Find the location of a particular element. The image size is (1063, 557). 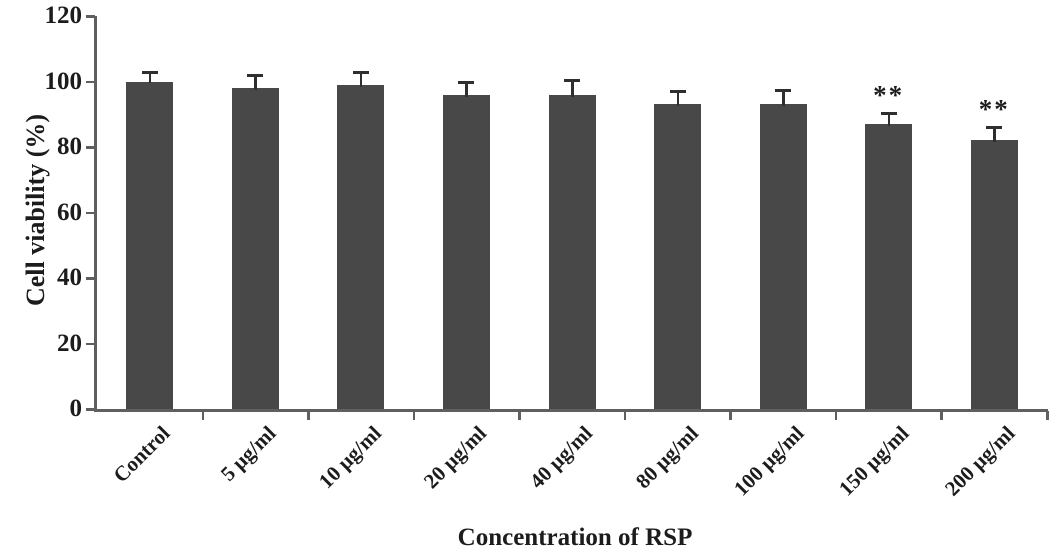

y-tick-label: 20 is located at coordinates (69, 343).